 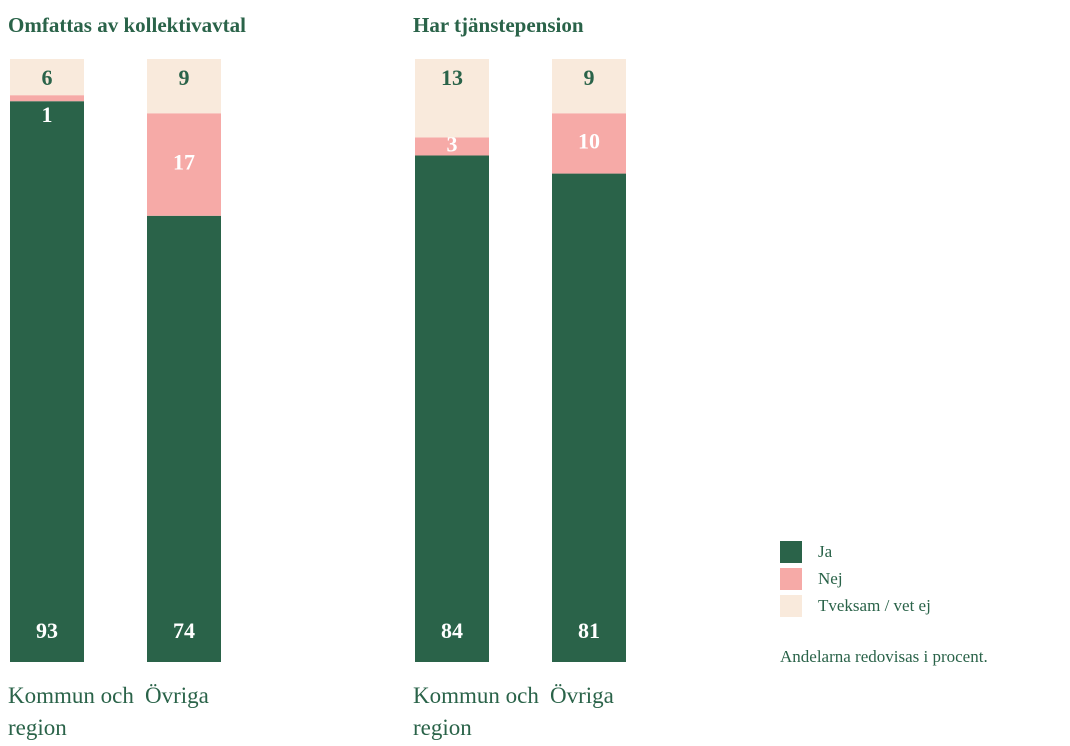 What do you see at coordinates (589, 630) in the screenshot?
I see `data-label: 81` at bounding box center [589, 630].